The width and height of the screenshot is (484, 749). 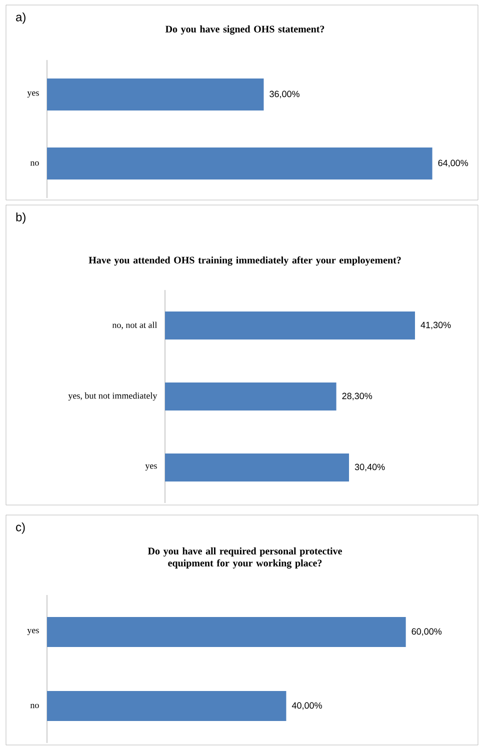 I want to click on text: c), so click(x=20, y=528).